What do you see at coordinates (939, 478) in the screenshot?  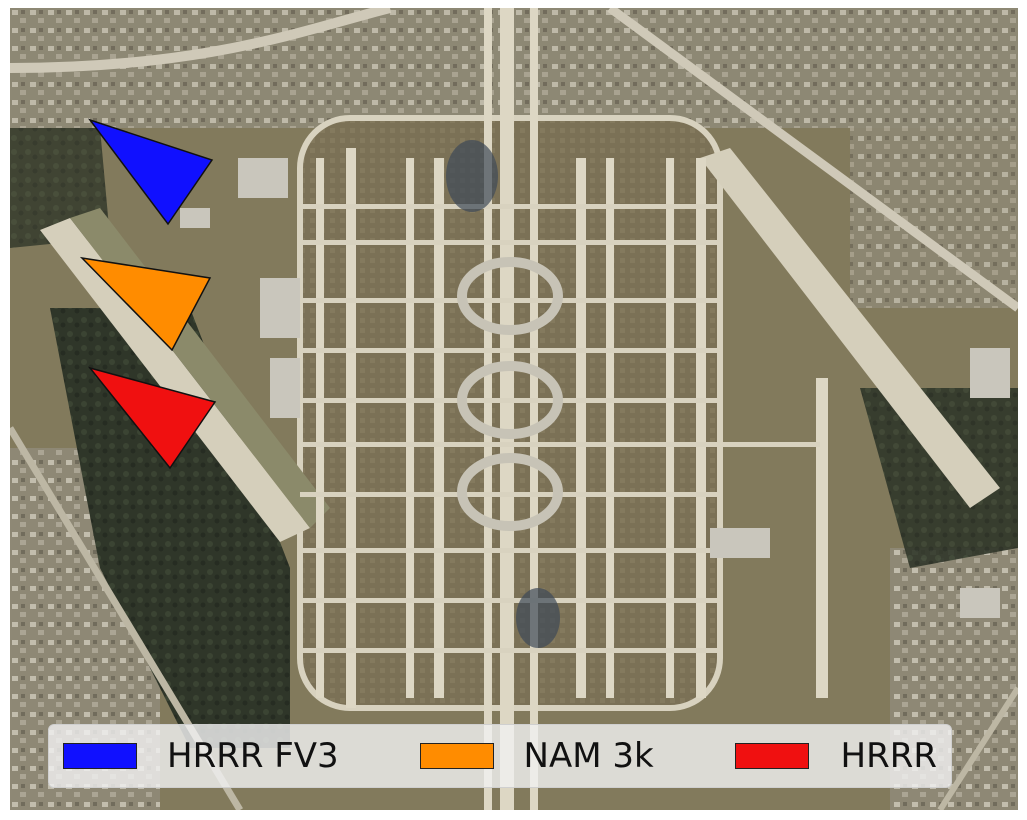 I see `forest-east` at bounding box center [939, 478].